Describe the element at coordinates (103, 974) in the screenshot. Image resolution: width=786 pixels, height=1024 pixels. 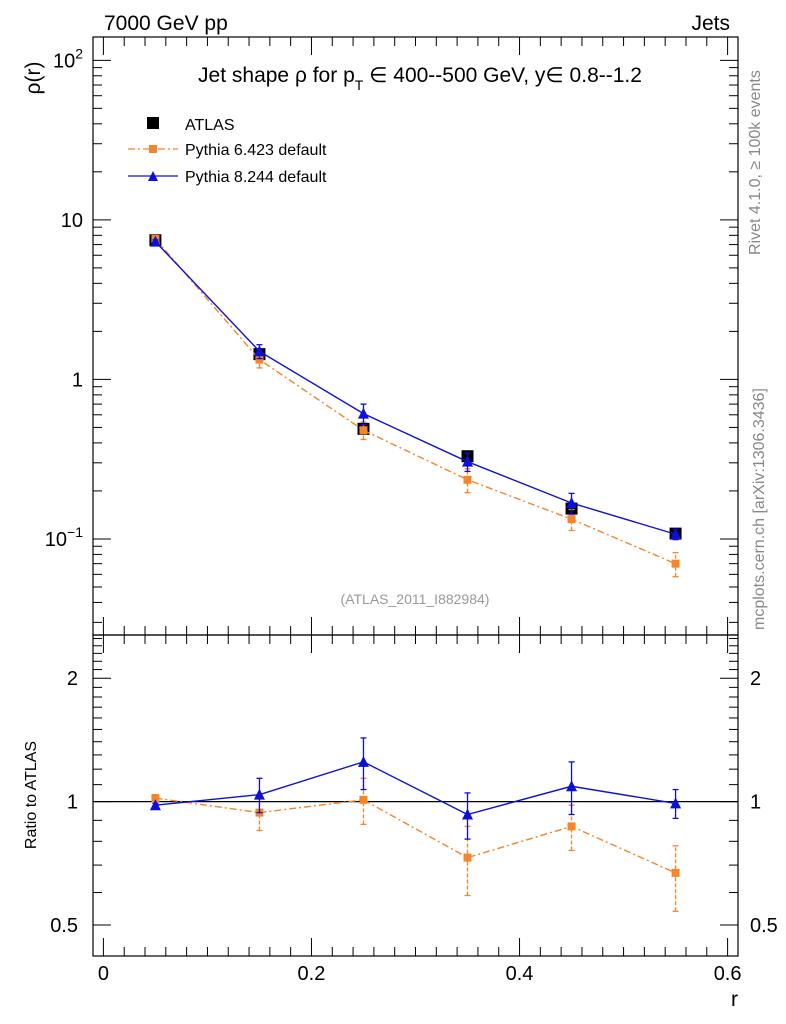
I see `x-tick-label: 0` at that location.